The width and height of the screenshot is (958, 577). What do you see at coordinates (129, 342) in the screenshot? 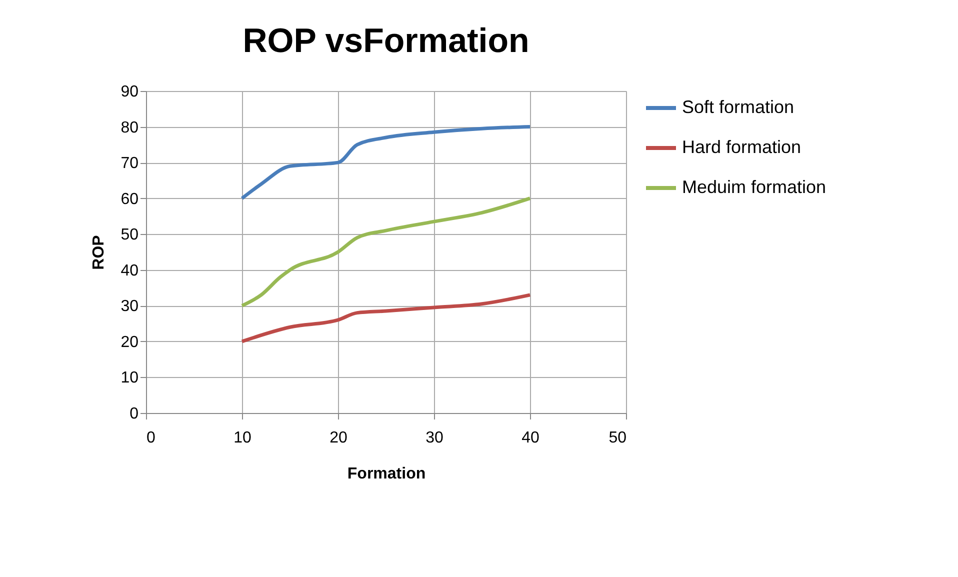
I see `y-tick-label: 20` at bounding box center [129, 342].